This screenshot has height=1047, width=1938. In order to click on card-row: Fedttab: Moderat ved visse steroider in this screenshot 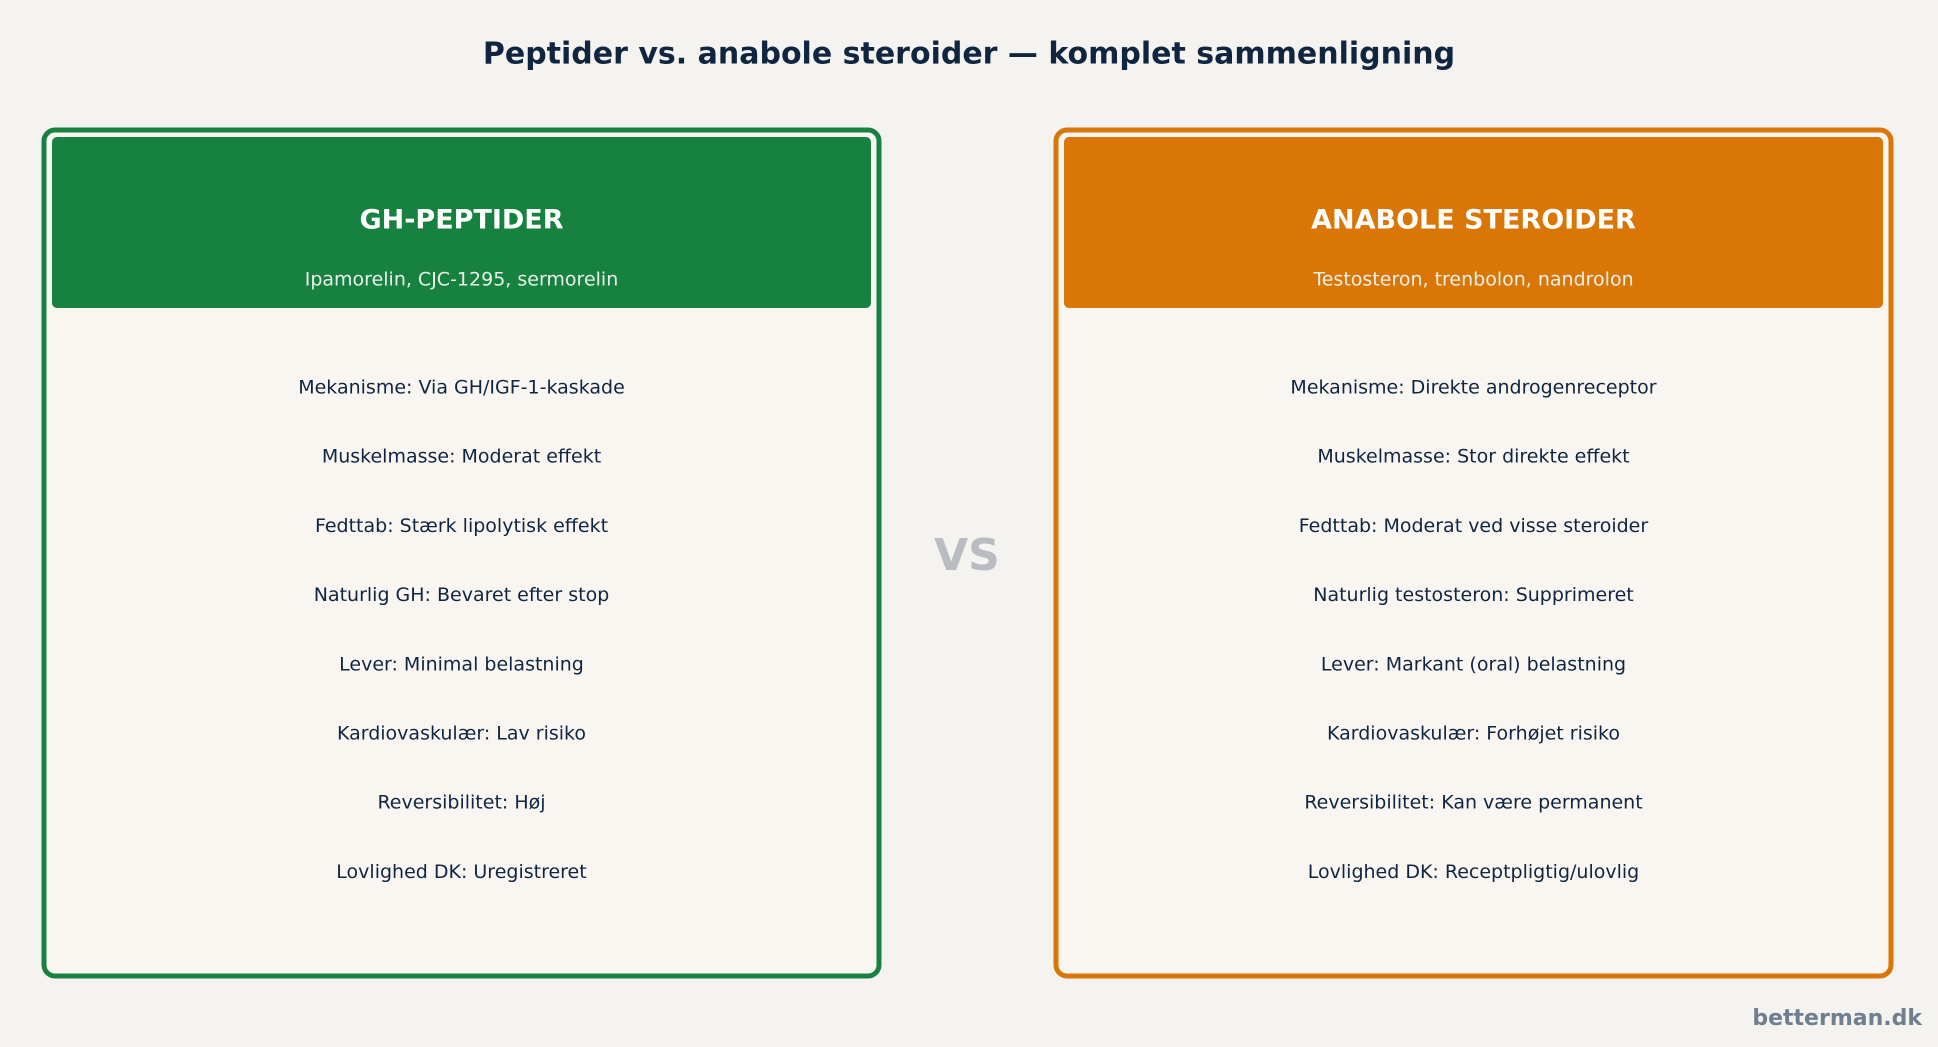, I will do `click(1474, 526)`.